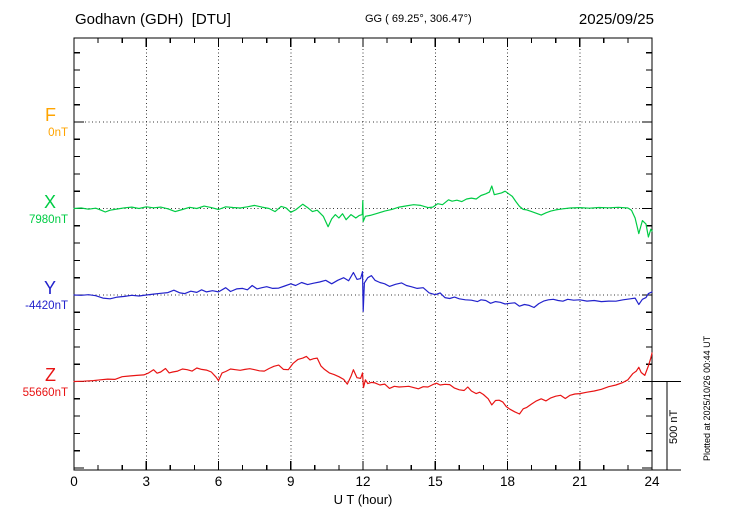  Describe the element at coordinates (50, 115) in the screenshot. I see `channel-letter-f: F` at that location.